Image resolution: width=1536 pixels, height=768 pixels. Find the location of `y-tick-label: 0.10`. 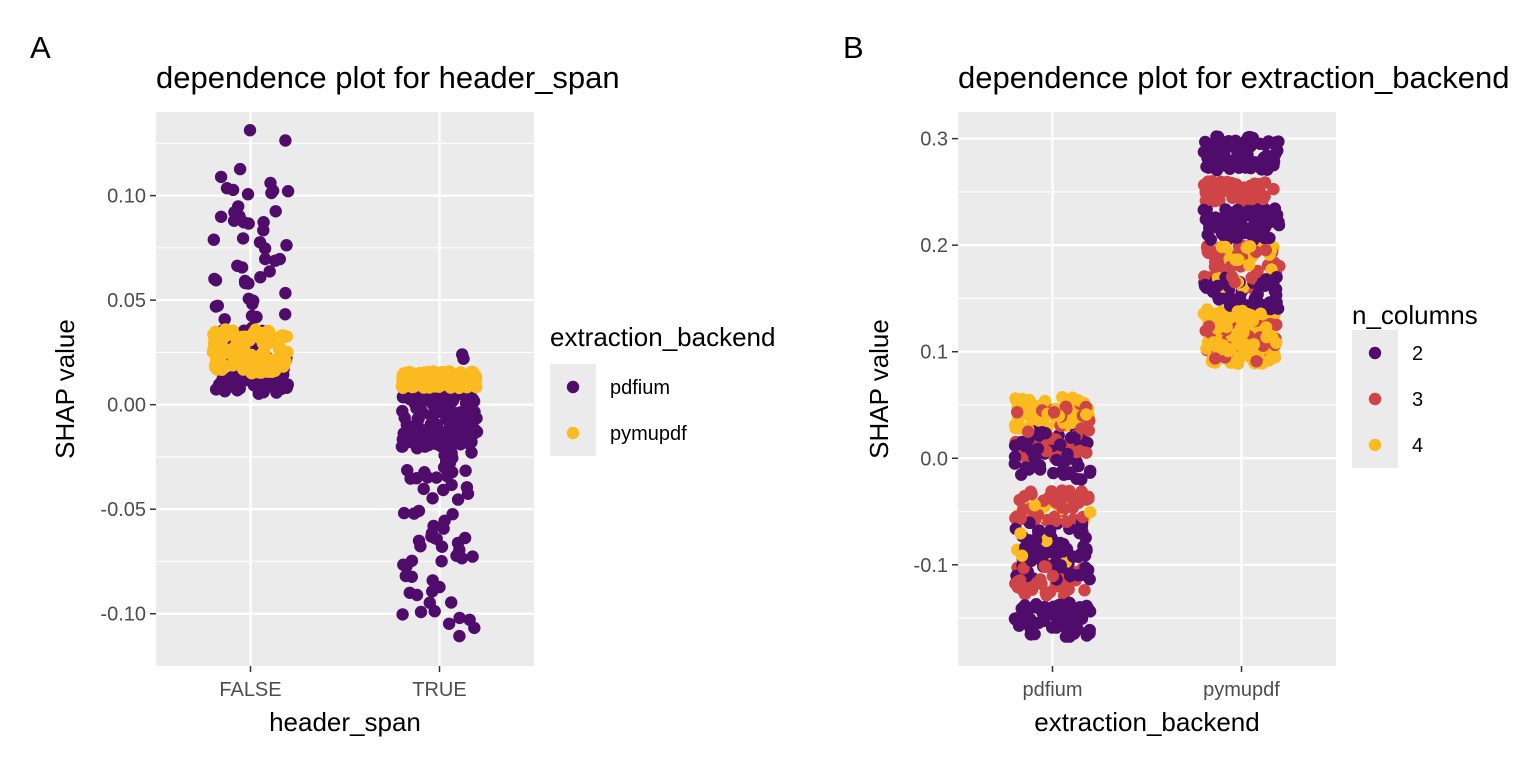

y-tick-label: 0.10 is located at coordinates (126, 197).